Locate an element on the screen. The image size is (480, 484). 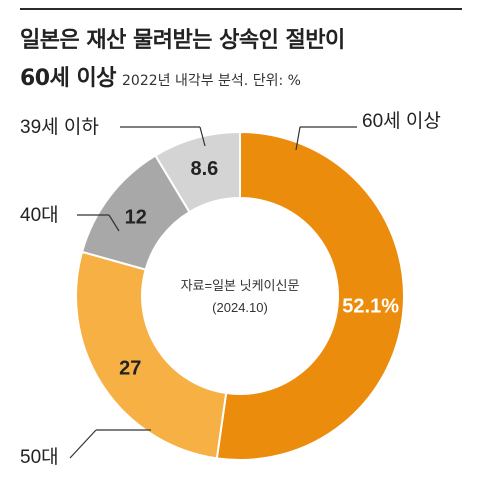
chart-title: 일본은 재산 물려받는 상속인 절반이 is located at coordinates (182, 40).